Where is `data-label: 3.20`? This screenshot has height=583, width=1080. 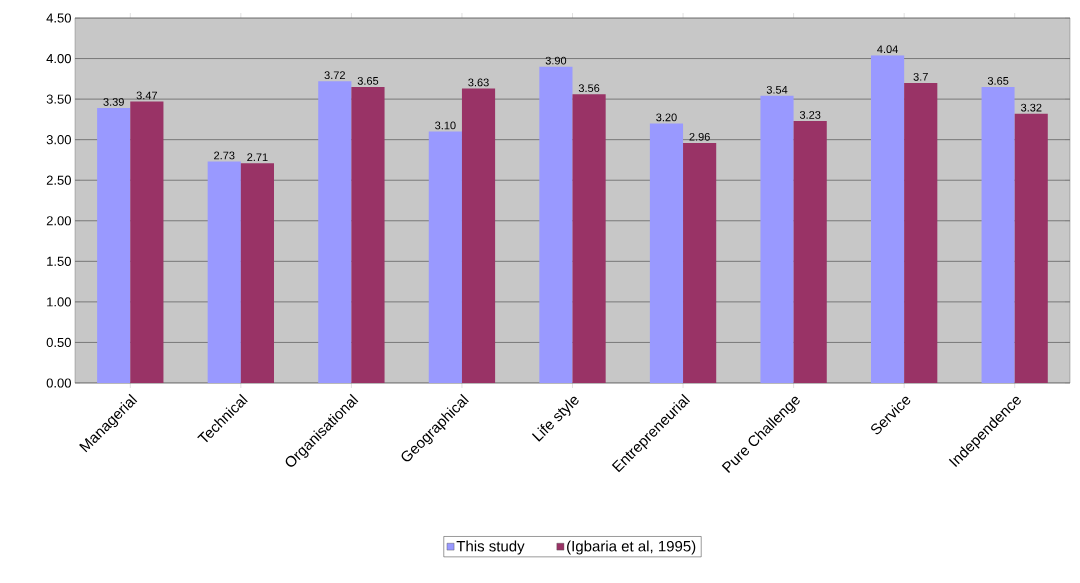 data-label: 3.20 is located at coordinates (666, 117).